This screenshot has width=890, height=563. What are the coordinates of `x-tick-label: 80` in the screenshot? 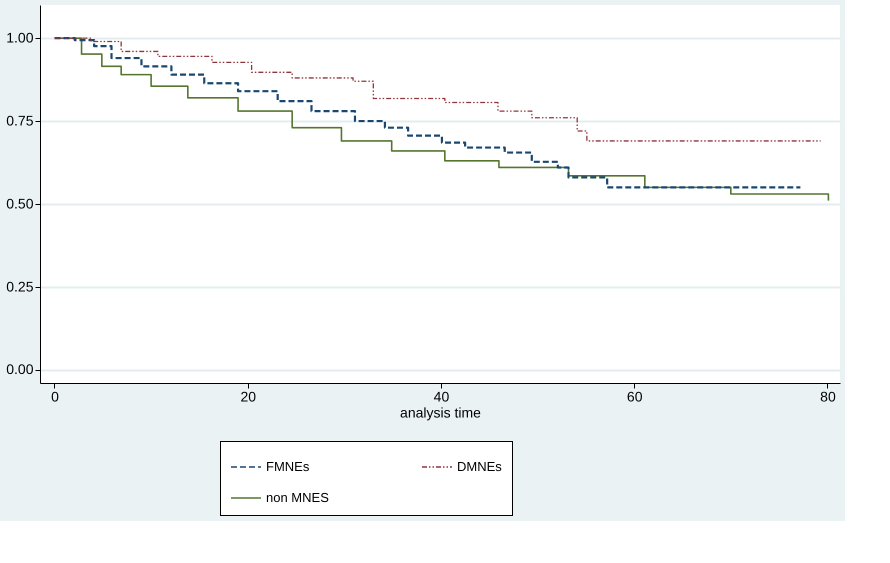 It's located at (828, 396).